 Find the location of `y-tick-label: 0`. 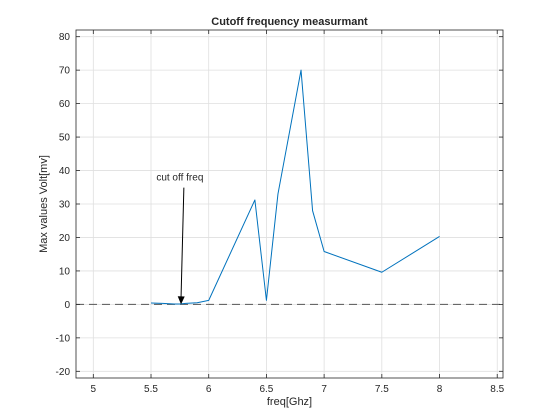

y-tick-label: 0 is located at coordinates (67, 305).